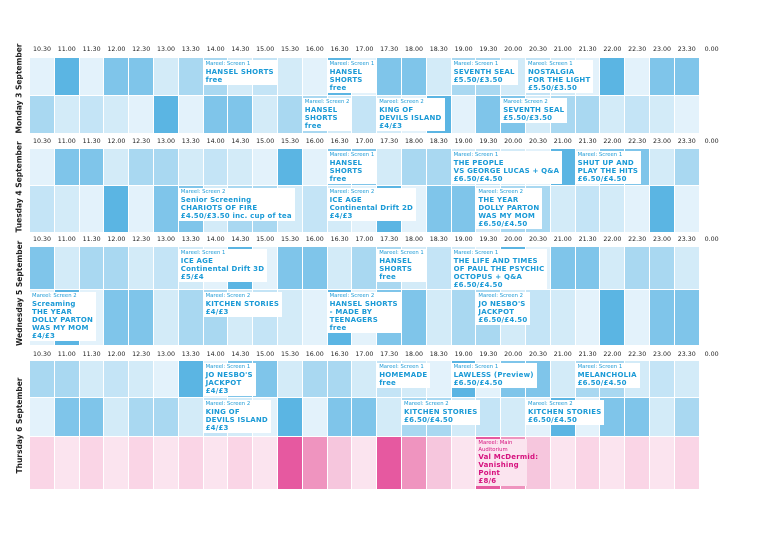 The width and height of the screenshot is (760, 537). I want to click on event-line: HOMEMADE, so click(403, 374).